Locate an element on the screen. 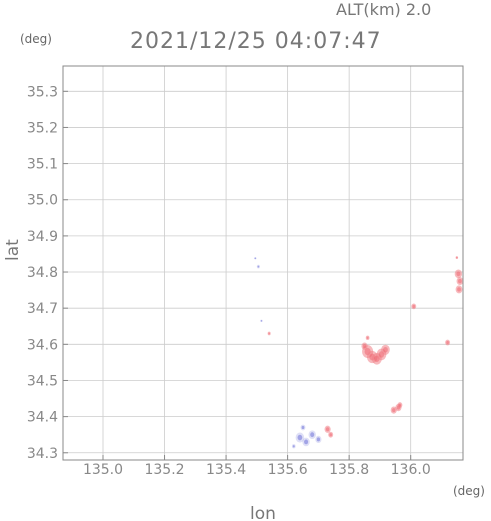  y-tick-label: 34.7 is located at coordinates (42, 309).